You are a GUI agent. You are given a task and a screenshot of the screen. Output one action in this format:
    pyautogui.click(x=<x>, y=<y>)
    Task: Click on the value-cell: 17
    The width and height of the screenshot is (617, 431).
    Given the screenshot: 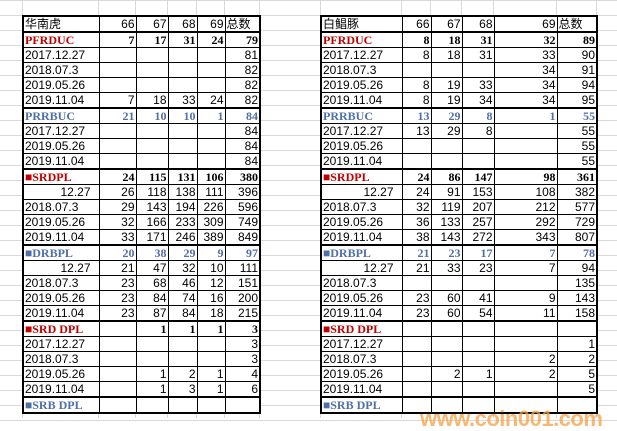 What is the action you would take?
    pyautogui.click(x=152, y=39)
    